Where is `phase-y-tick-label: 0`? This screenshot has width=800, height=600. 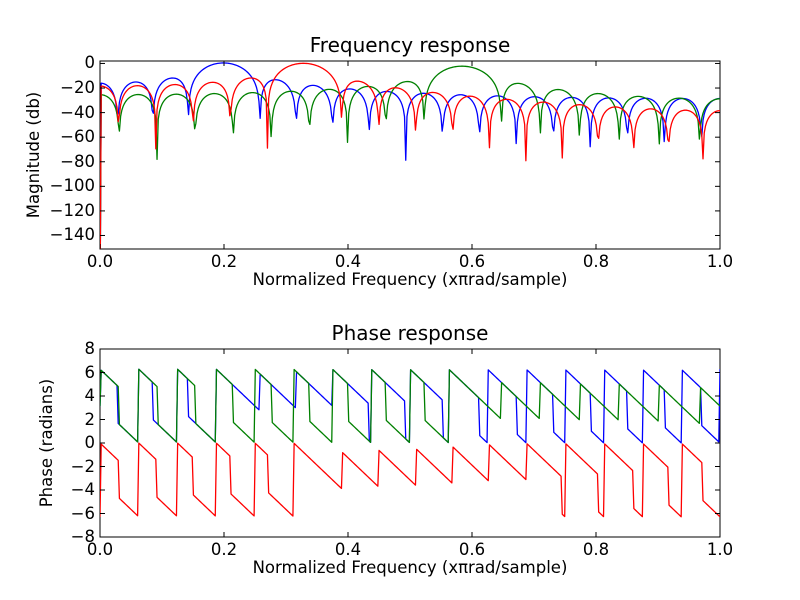
phase-y-tick-label: 0 is located at coordinates (90, 442).